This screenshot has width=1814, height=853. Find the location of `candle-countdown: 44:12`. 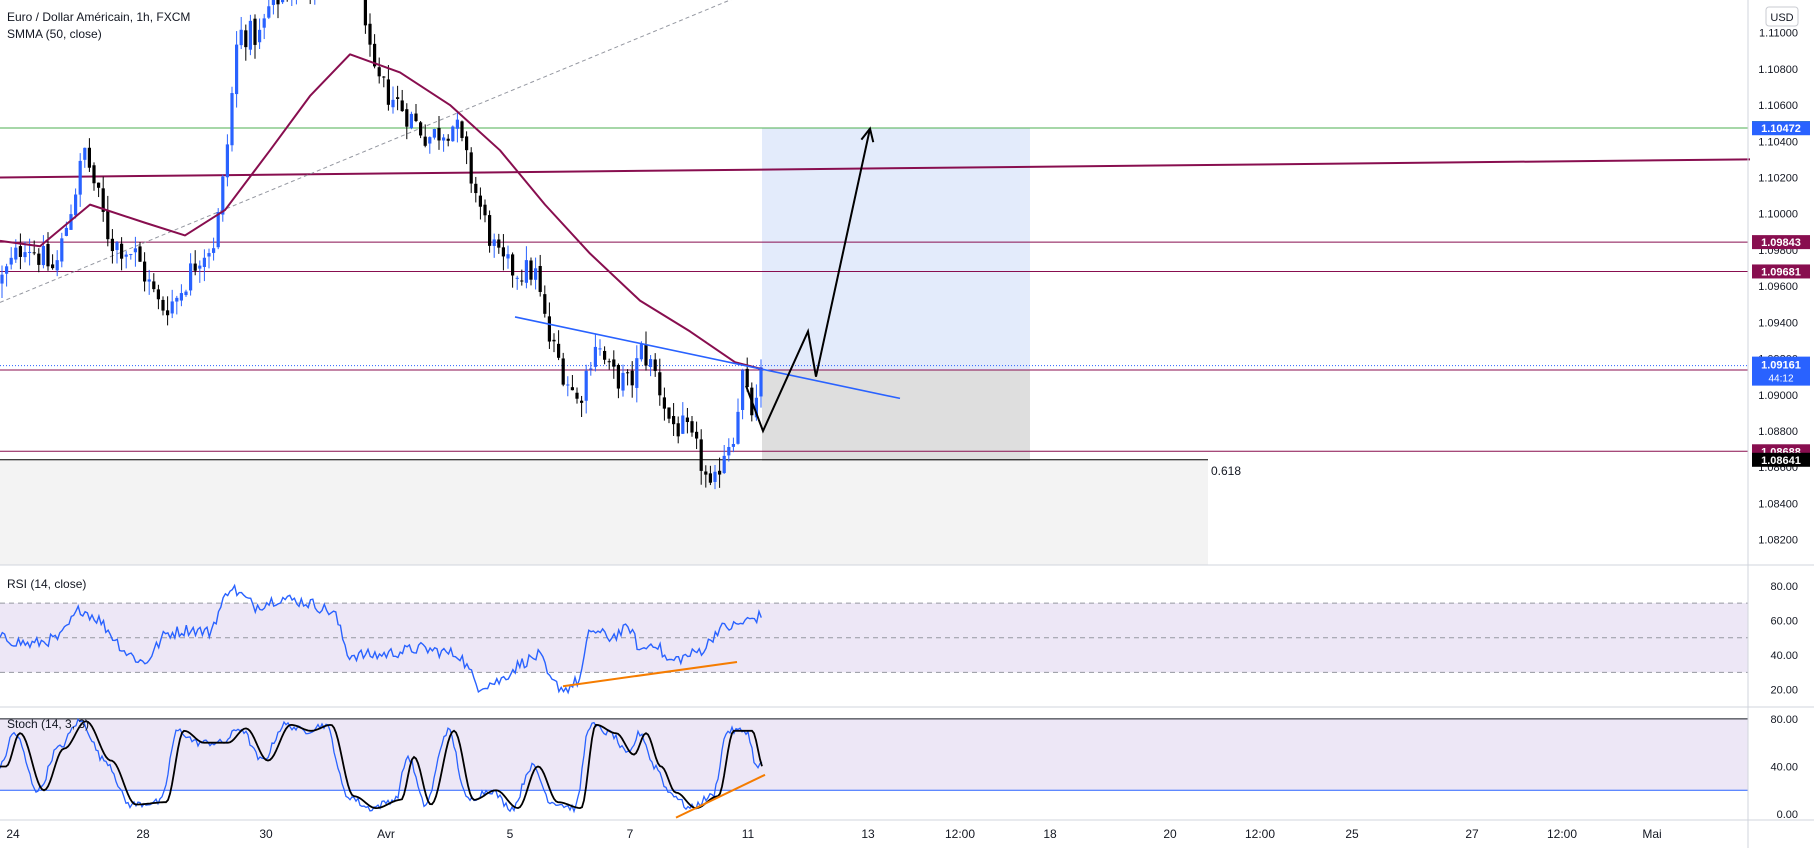

candle-countdown: 44:12 is located at coordinates (1780, 379).